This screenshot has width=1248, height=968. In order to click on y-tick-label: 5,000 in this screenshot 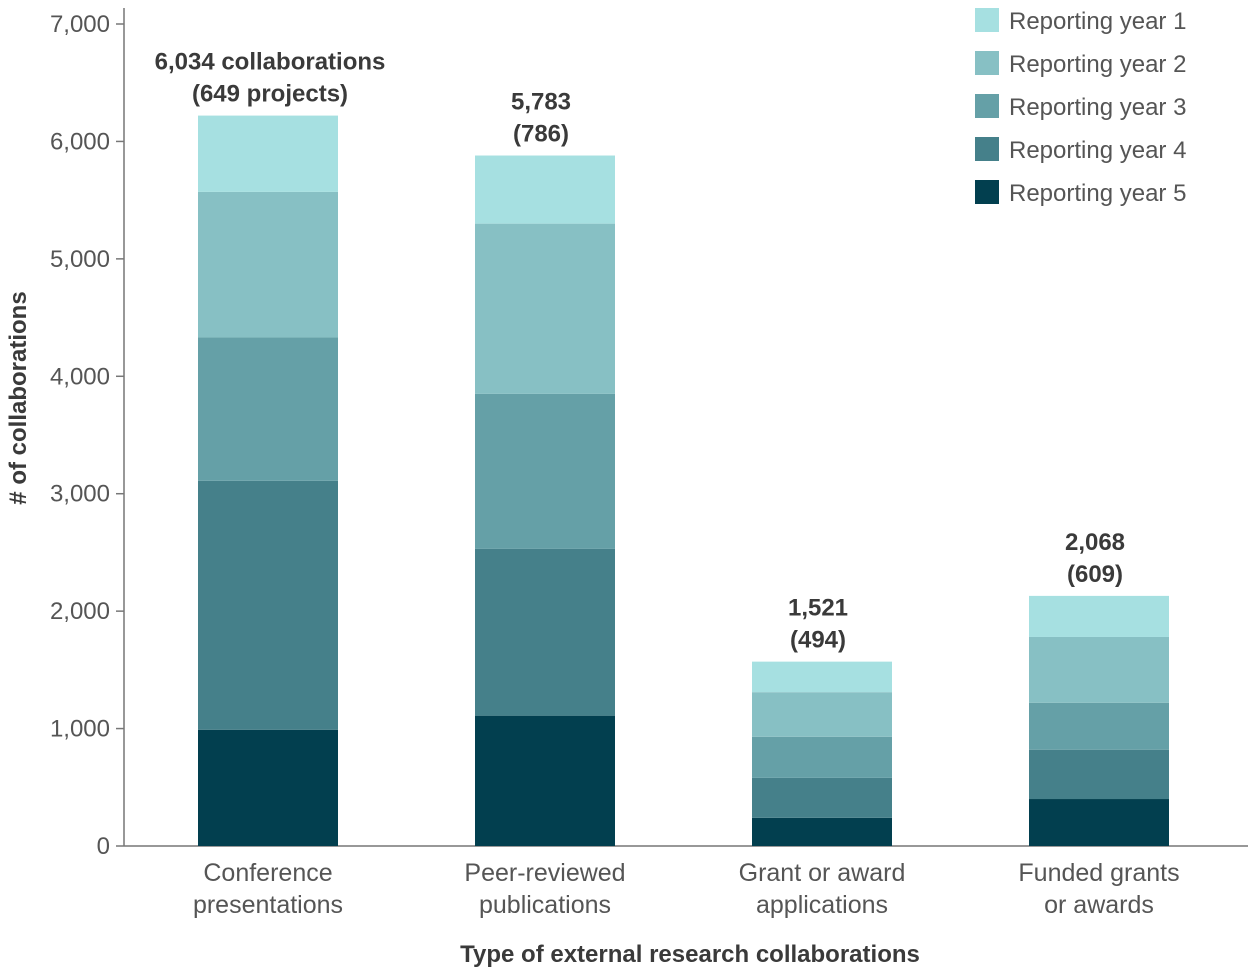, I will do `click(80, 259)`.